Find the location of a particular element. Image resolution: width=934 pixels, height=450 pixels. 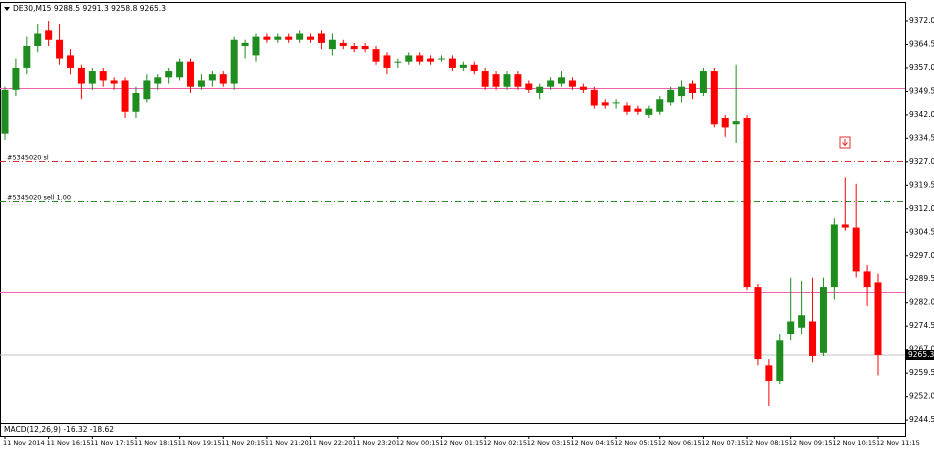

x-tick-label: 12 Nov 05:15 is located at coordinates (636, 443).